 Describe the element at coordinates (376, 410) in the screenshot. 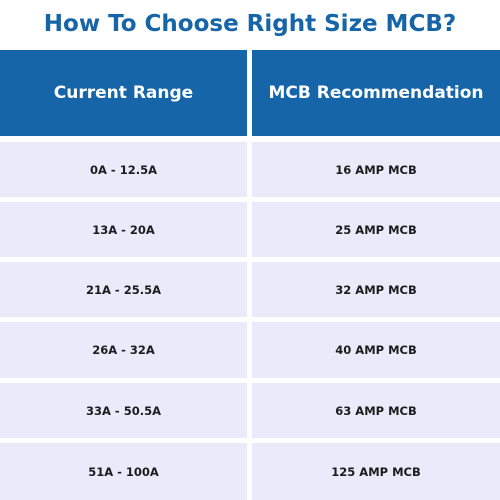

I see `row-5-mcb-recommendation: 63 AMP MCB` at that location.